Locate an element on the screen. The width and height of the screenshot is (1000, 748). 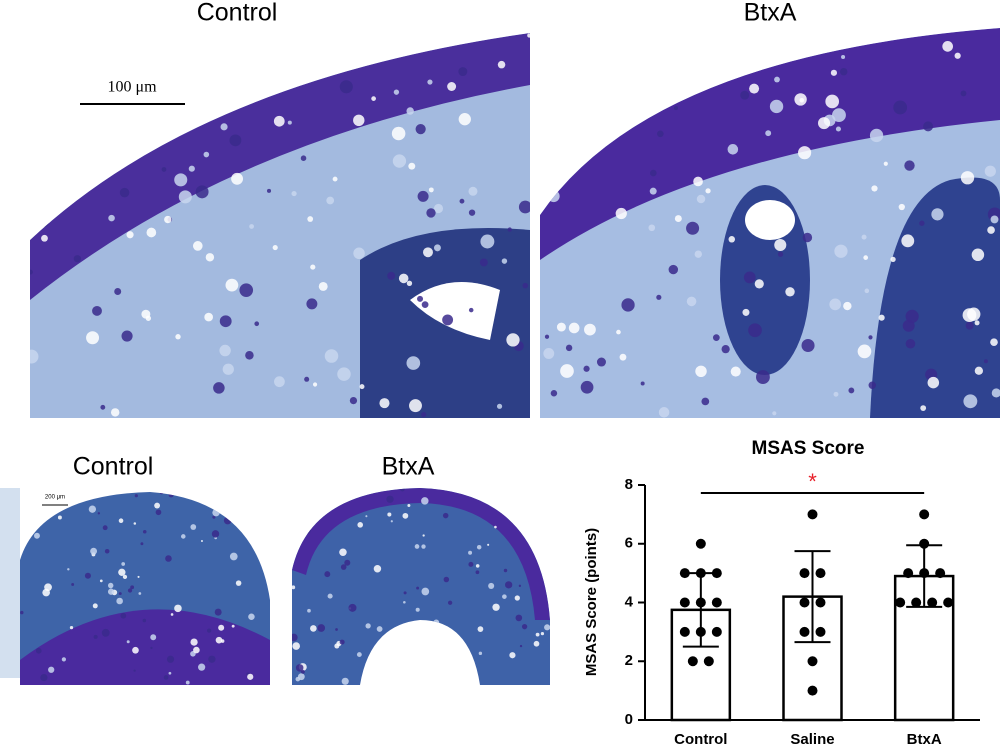
scale-label: 100 μm is located at coordinates (132, 87).